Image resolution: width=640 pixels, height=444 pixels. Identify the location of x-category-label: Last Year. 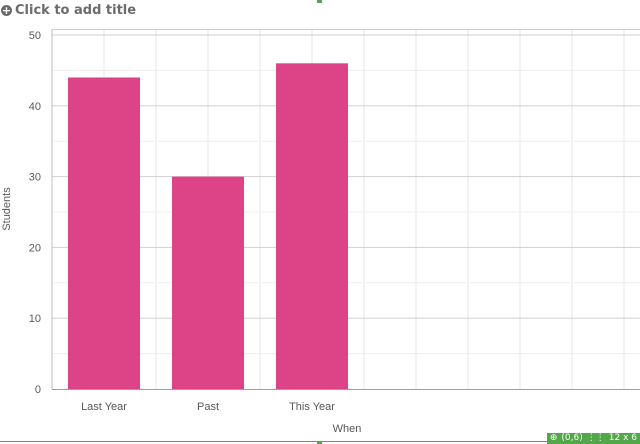
(104, 407).